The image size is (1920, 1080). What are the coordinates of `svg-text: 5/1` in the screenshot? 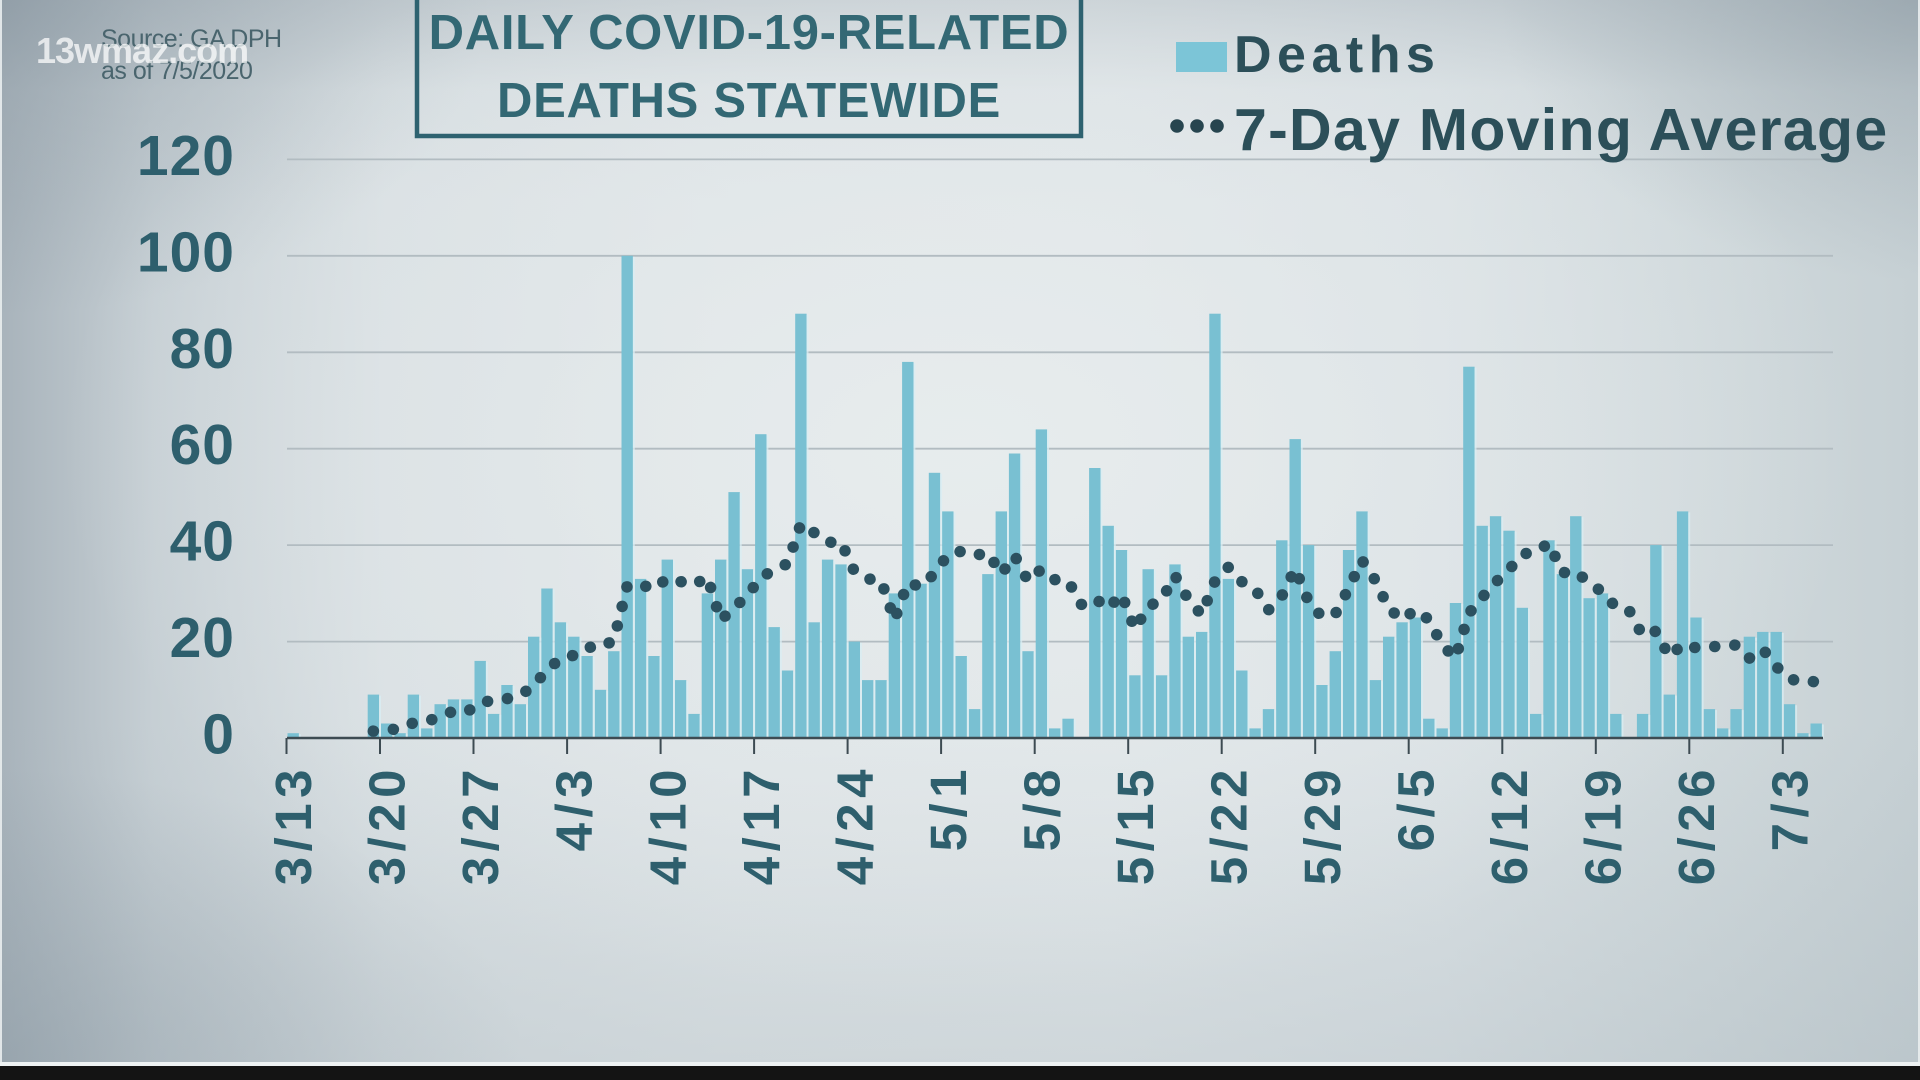 It's located at (948, 807).